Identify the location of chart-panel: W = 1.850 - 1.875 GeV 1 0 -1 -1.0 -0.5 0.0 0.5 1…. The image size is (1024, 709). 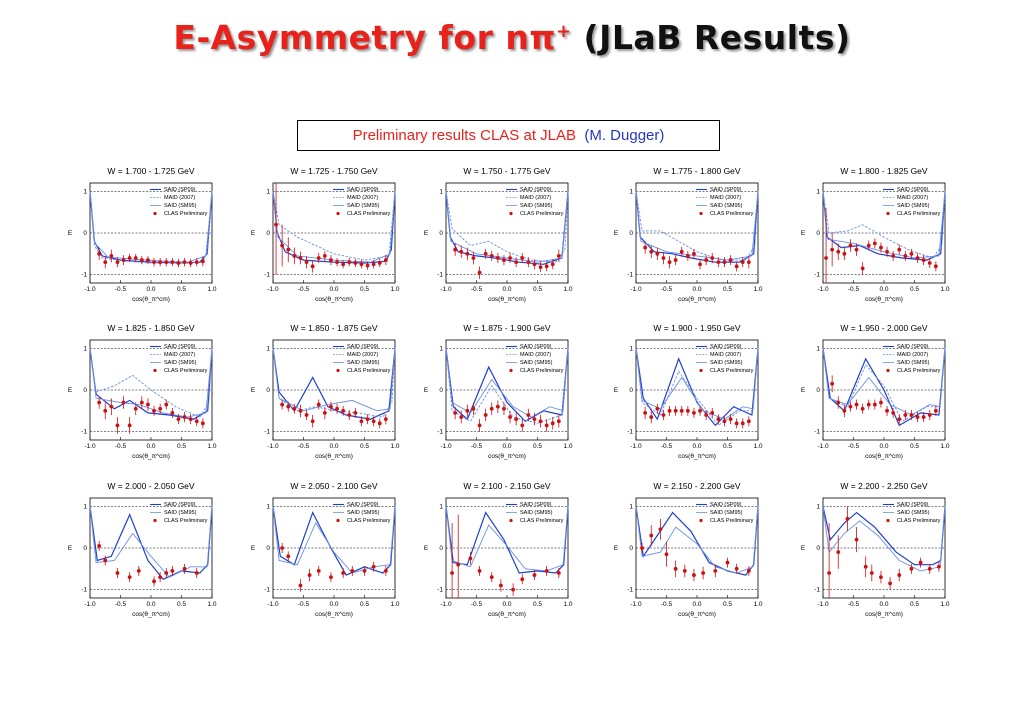
(331, 395).